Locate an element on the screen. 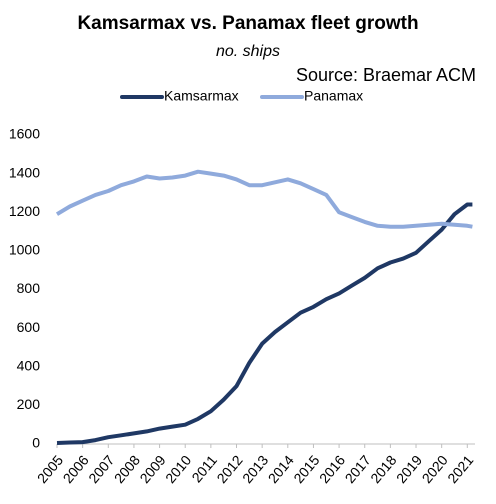 The height and width of the screenshot is (504, 496). legend-label: Kamsarmax is located at coordinates (201, 96).